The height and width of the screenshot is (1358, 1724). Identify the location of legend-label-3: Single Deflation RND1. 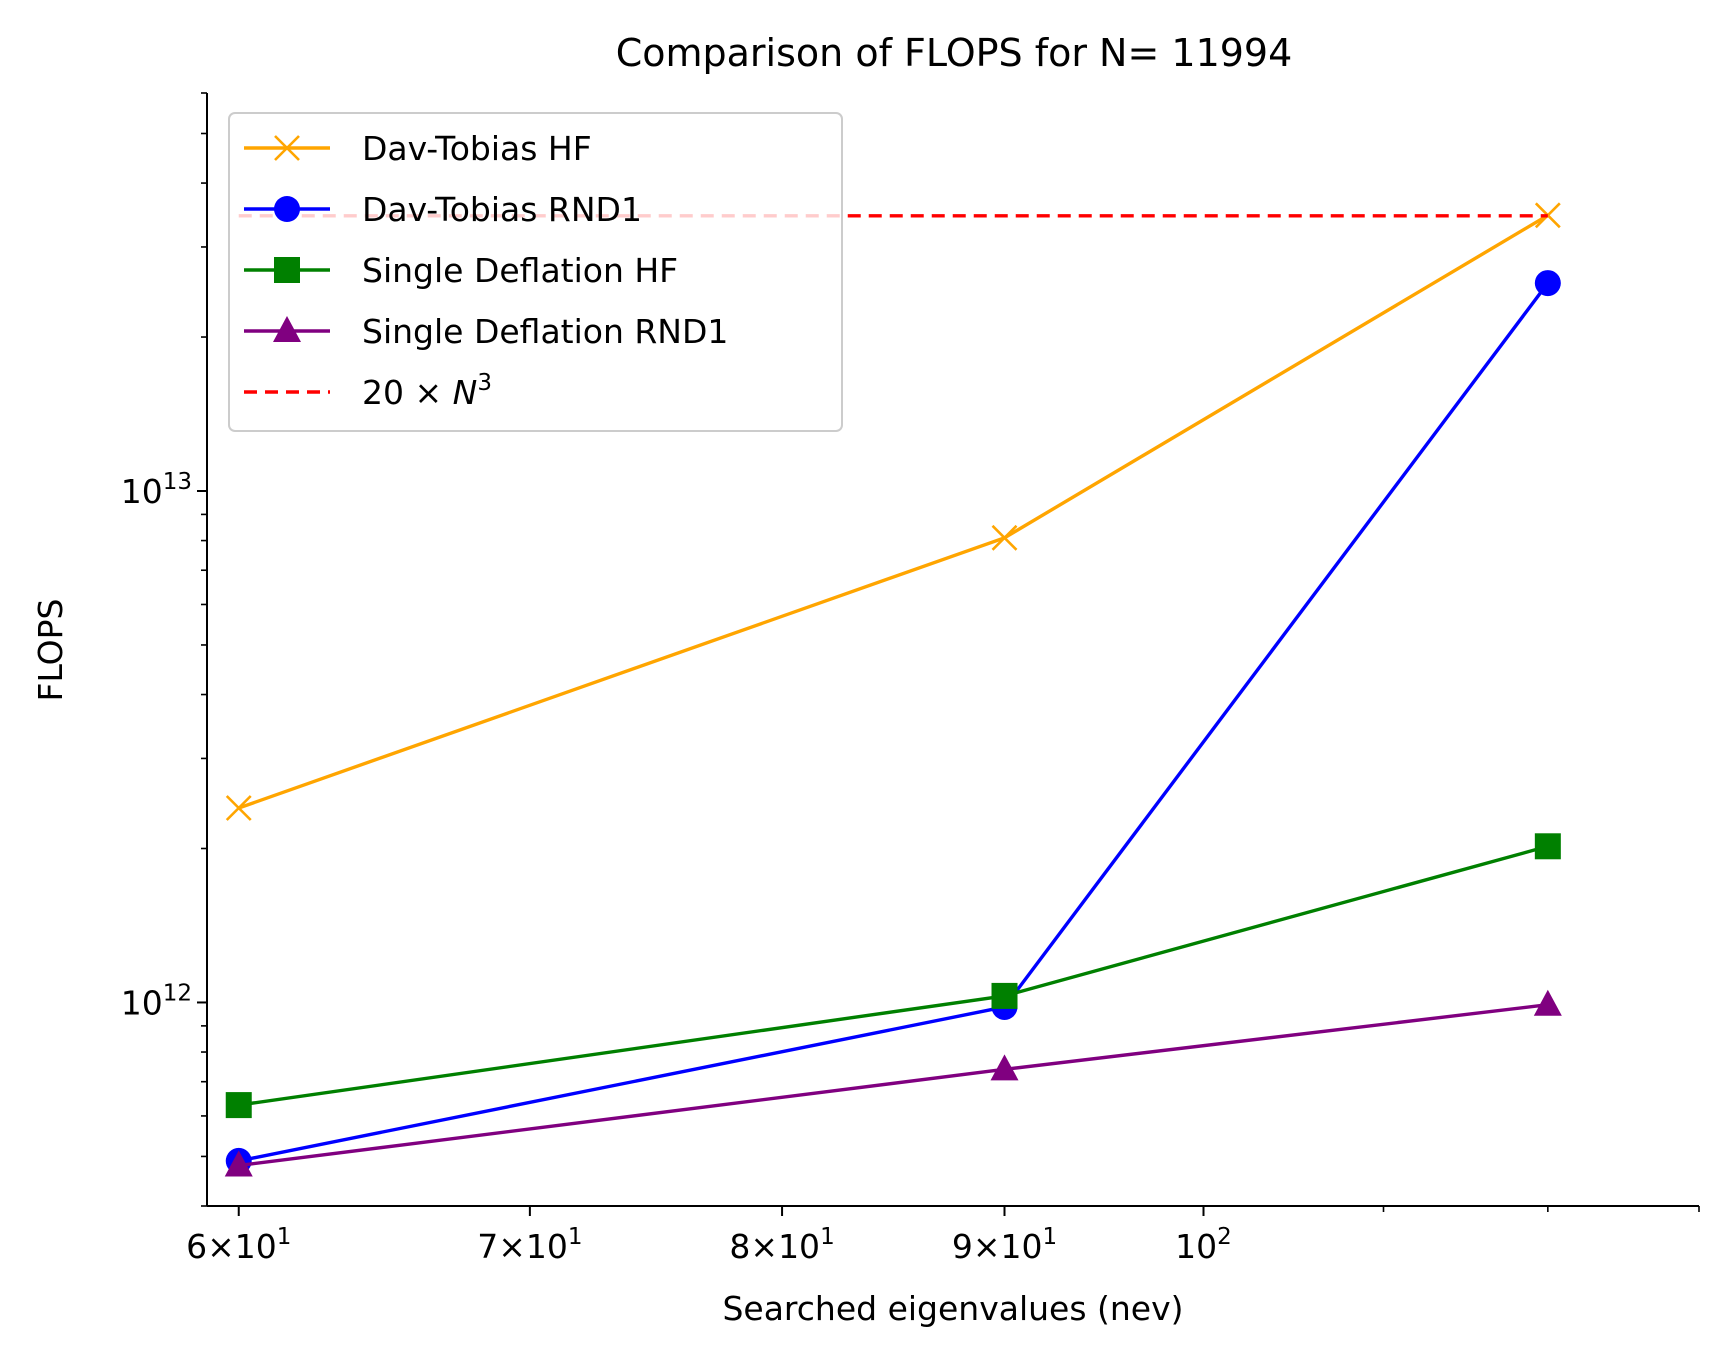
(545, 331).